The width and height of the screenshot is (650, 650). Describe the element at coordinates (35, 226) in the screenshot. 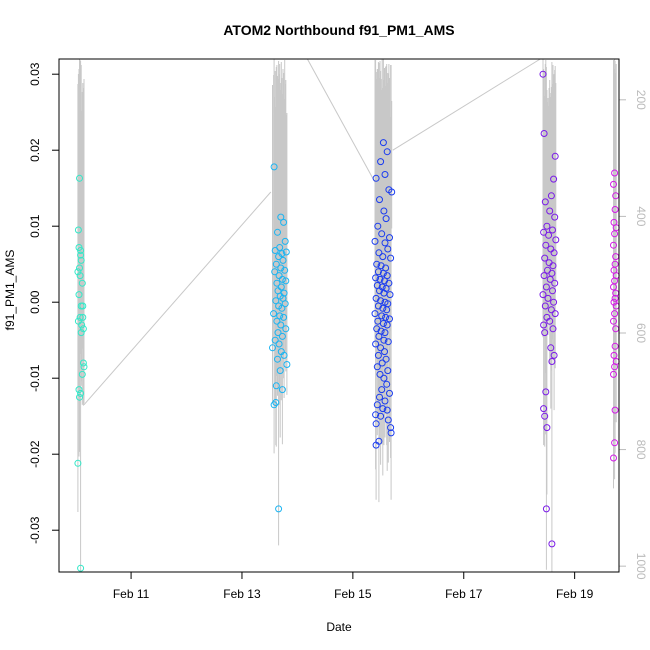

I see `y-tick-label: 0.01` at that location.